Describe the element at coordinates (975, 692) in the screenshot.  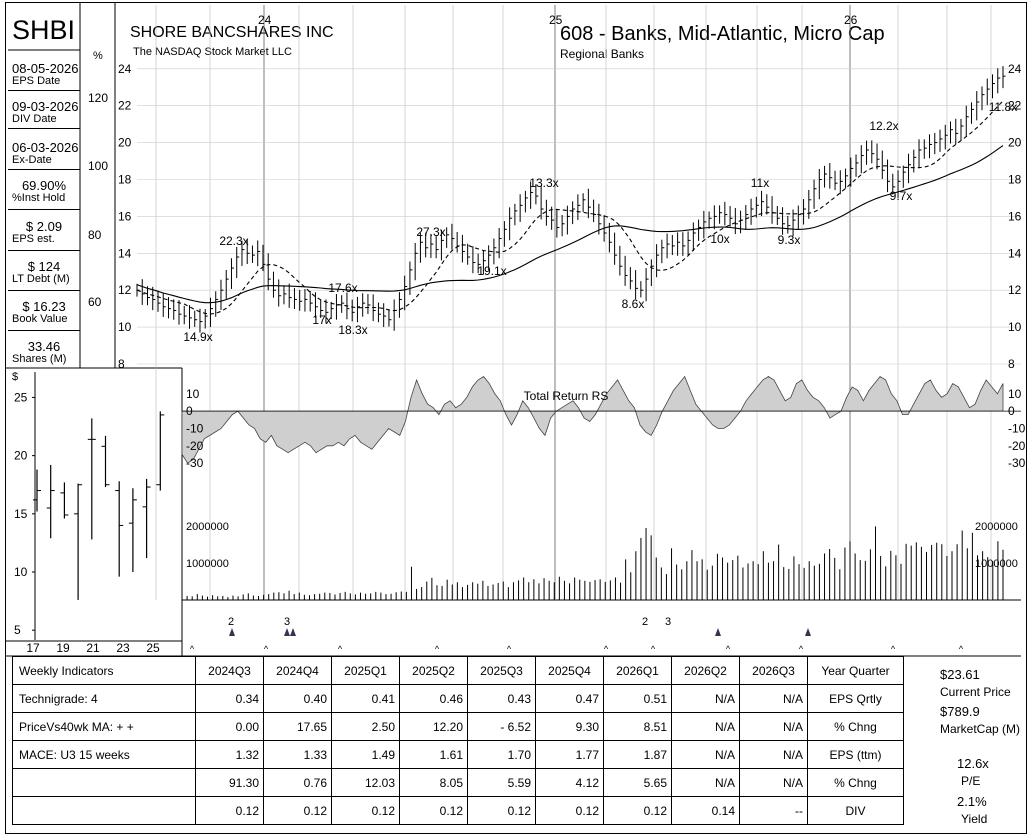
I see `current-price-label: Current Price` at that location.